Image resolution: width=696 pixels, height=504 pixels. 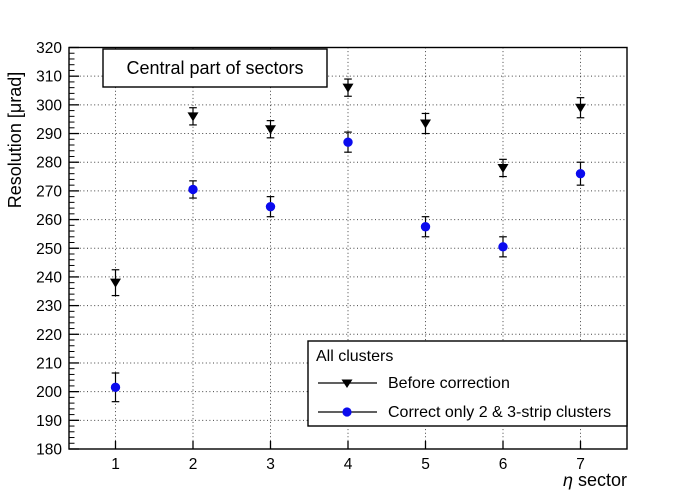 I want to click on y-axis-tick-label: 210, so click(x=49, y=363).